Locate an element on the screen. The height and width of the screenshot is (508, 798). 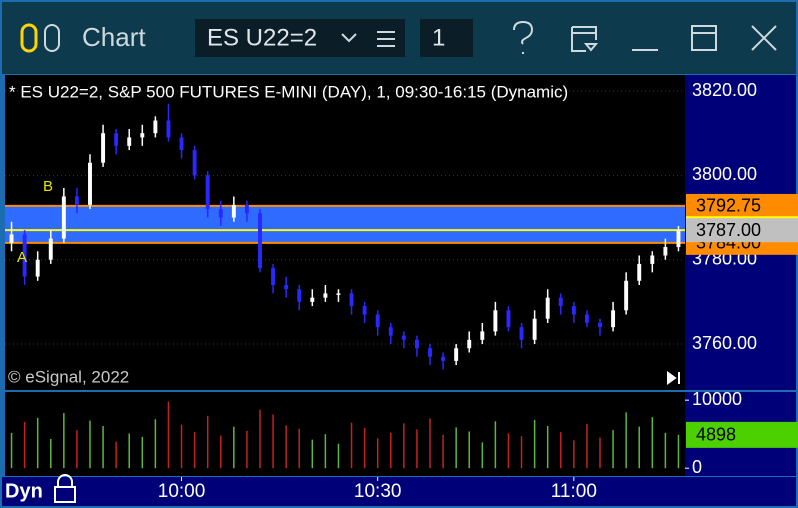
annotation: A is located at coordinates (22, 257).